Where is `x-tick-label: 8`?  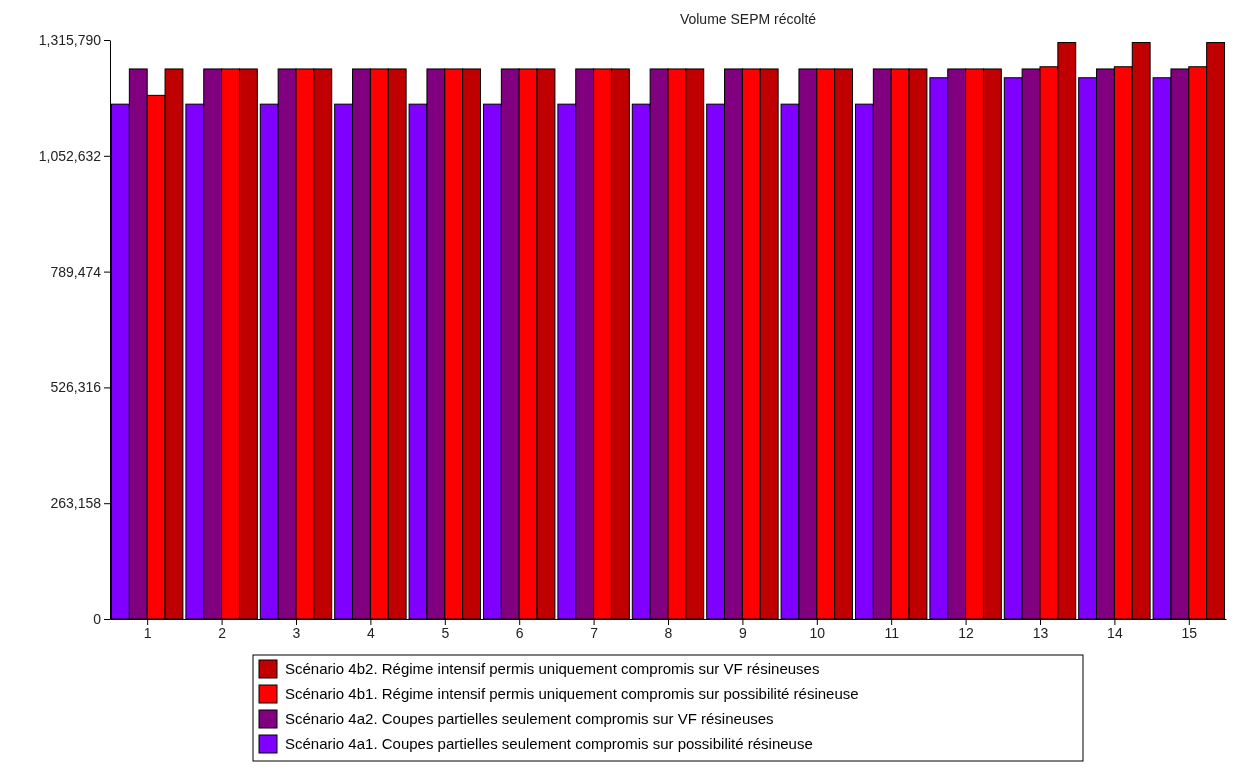
x-tick-label: 8 is located at coordinates (668, 632).